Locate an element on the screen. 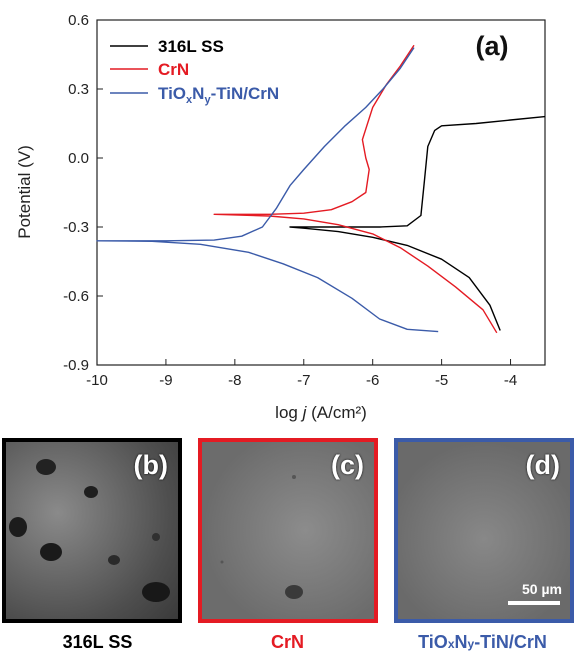  panel-tag-d: (d) is located at coordinates (542, 465).